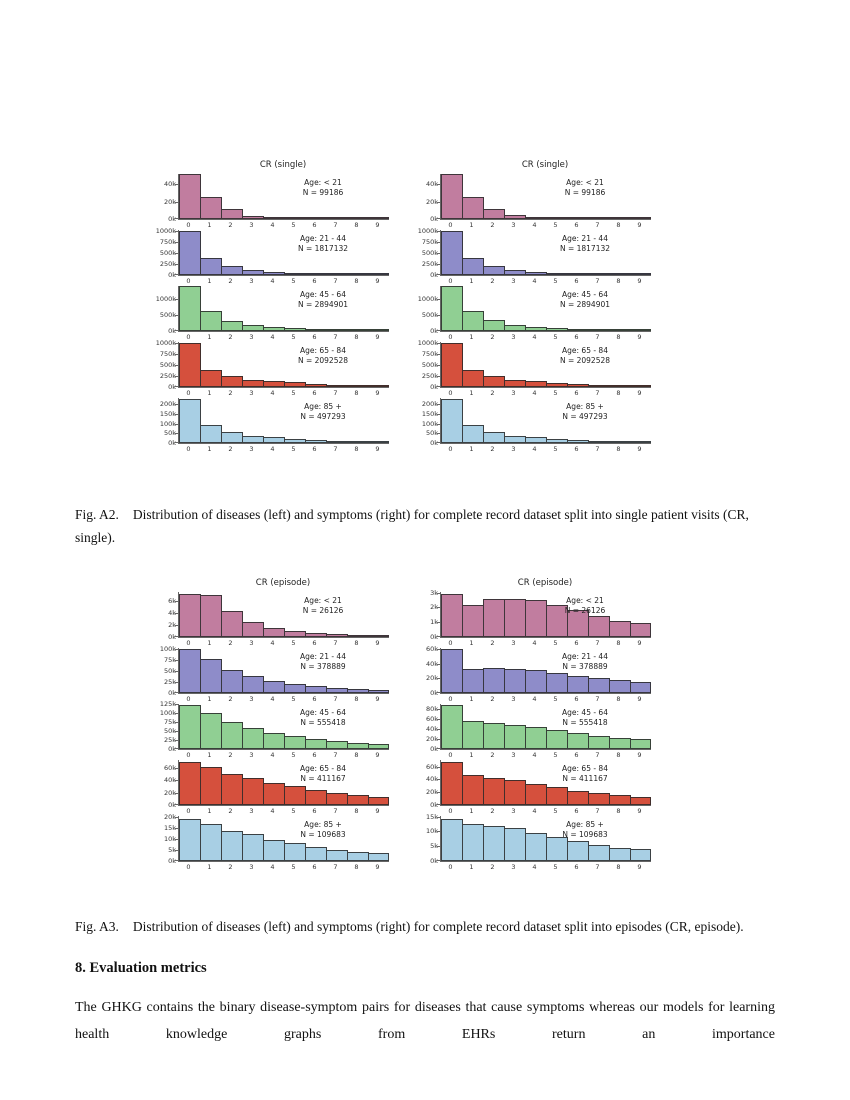  What do you see at coordinates (283, 165) in the screenshot?
I see `chart-title: CR (single)` at bounding box center [283, 165].